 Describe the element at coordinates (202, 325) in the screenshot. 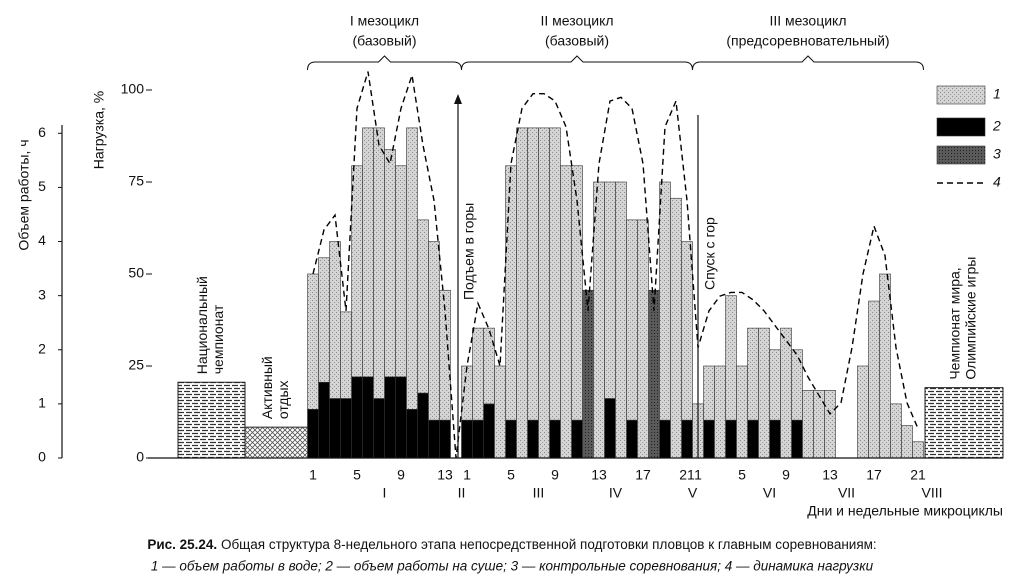

I see `period-label: Национальный` at that location.